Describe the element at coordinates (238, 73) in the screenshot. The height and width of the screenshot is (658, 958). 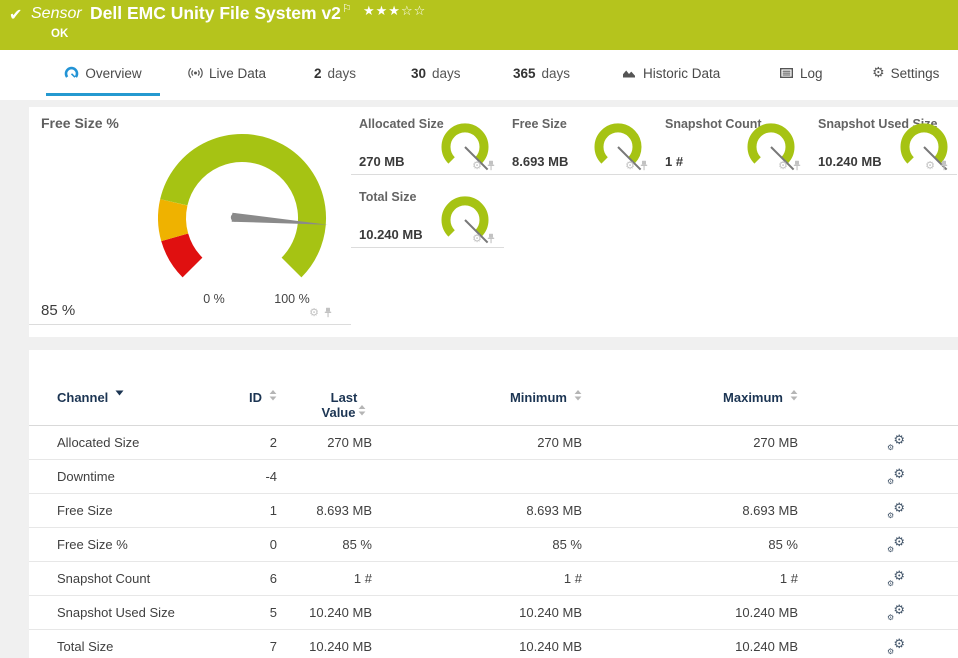
I see `tab-live-data-label: Live Data` at that location.